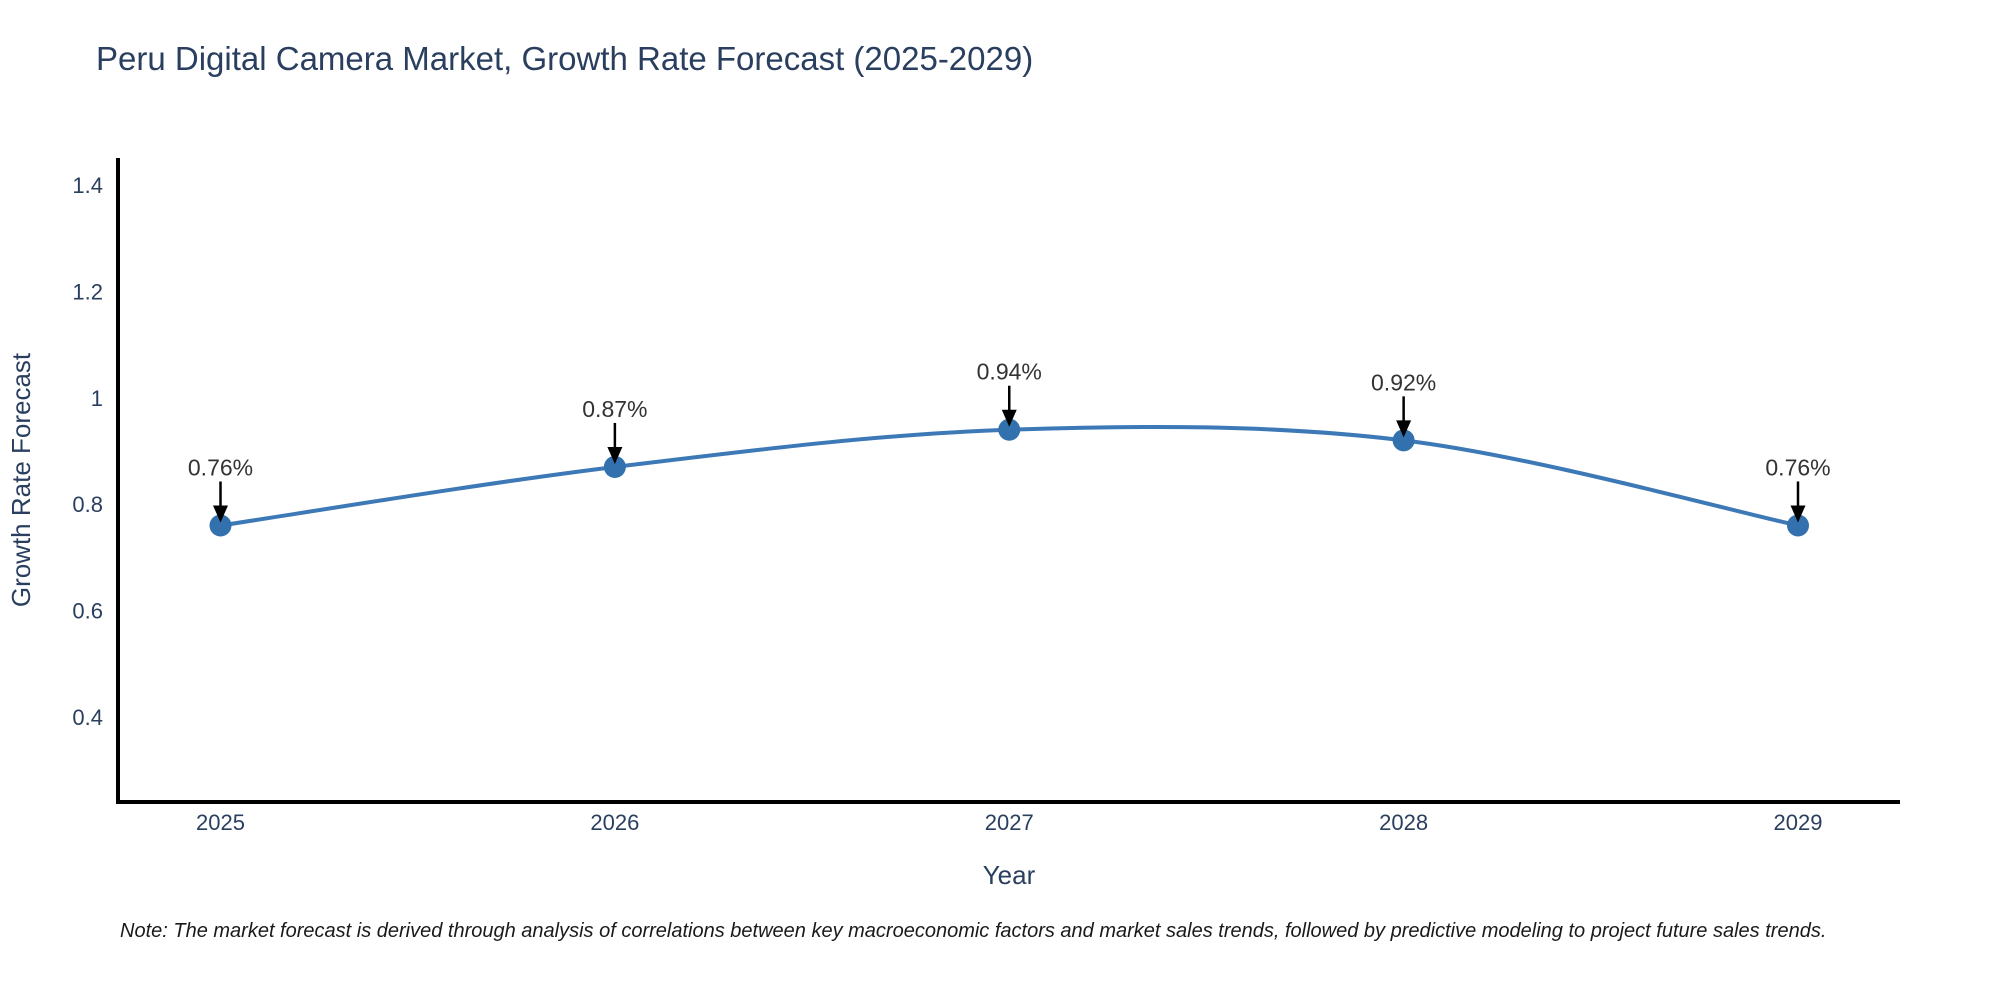 The height and width of the screenshot is (1000, 2000). What do you see at coordinates (220, 525) in the screenshot?
I see `data-point-2025` at bounding box center [220, 525].